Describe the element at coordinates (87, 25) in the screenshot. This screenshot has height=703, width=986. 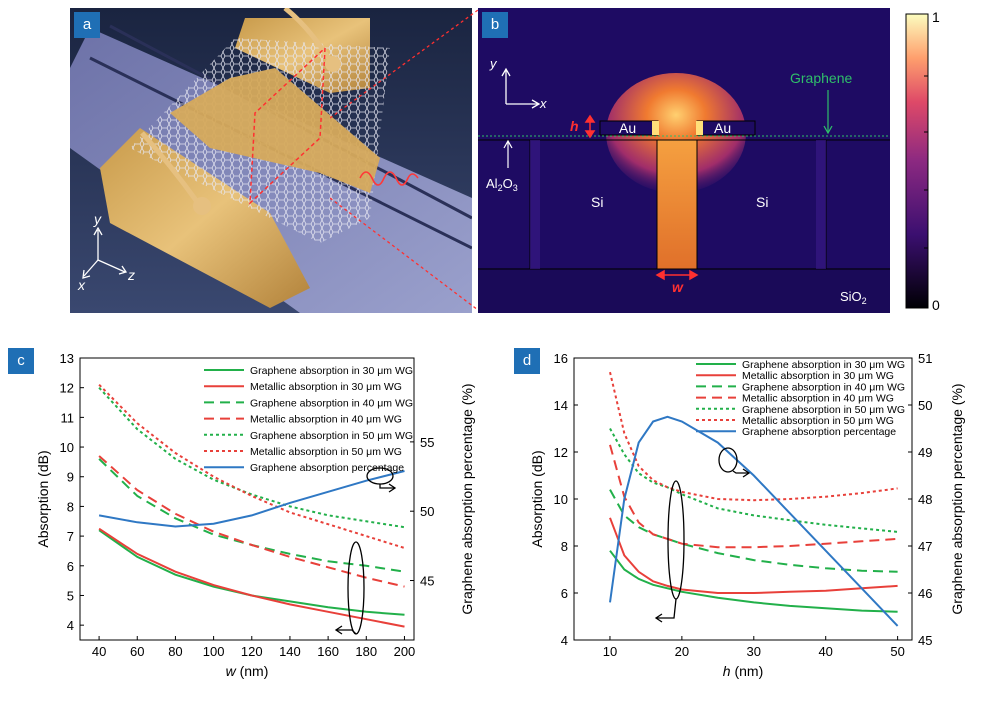
I see `panel-a-label: a` at that location.